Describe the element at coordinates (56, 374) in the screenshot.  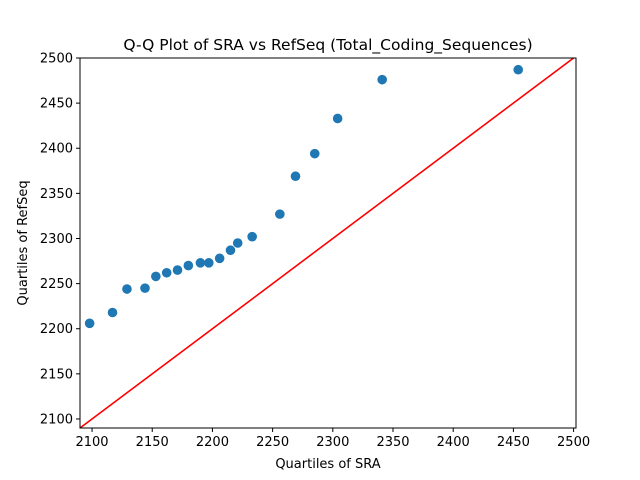
I see `y-tick-label: 2150` at that location.